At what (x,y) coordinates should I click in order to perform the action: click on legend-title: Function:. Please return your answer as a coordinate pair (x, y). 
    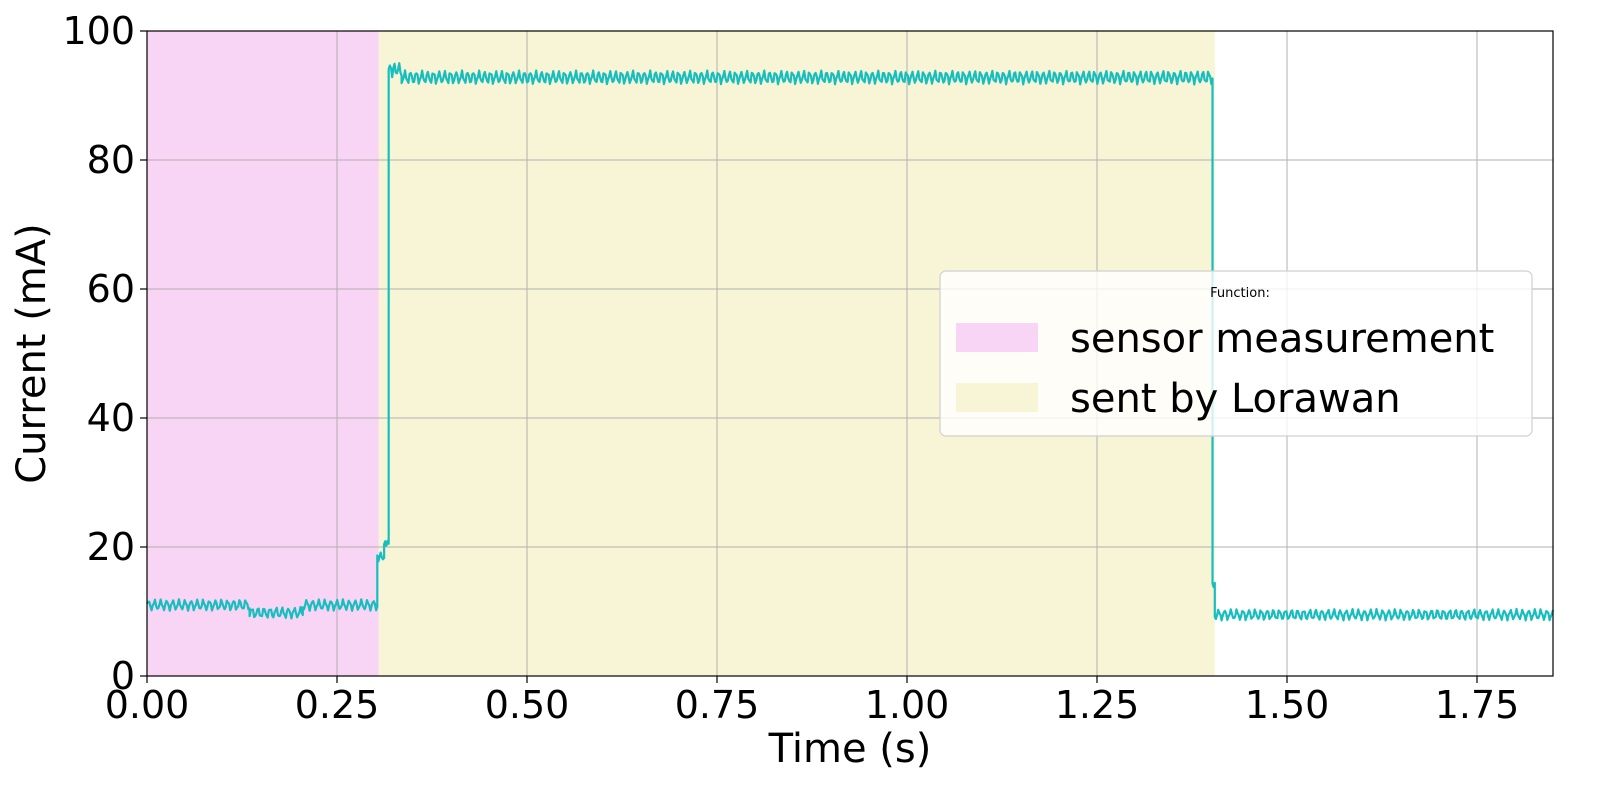
    Looking at the image, I should click on (1240, 293).